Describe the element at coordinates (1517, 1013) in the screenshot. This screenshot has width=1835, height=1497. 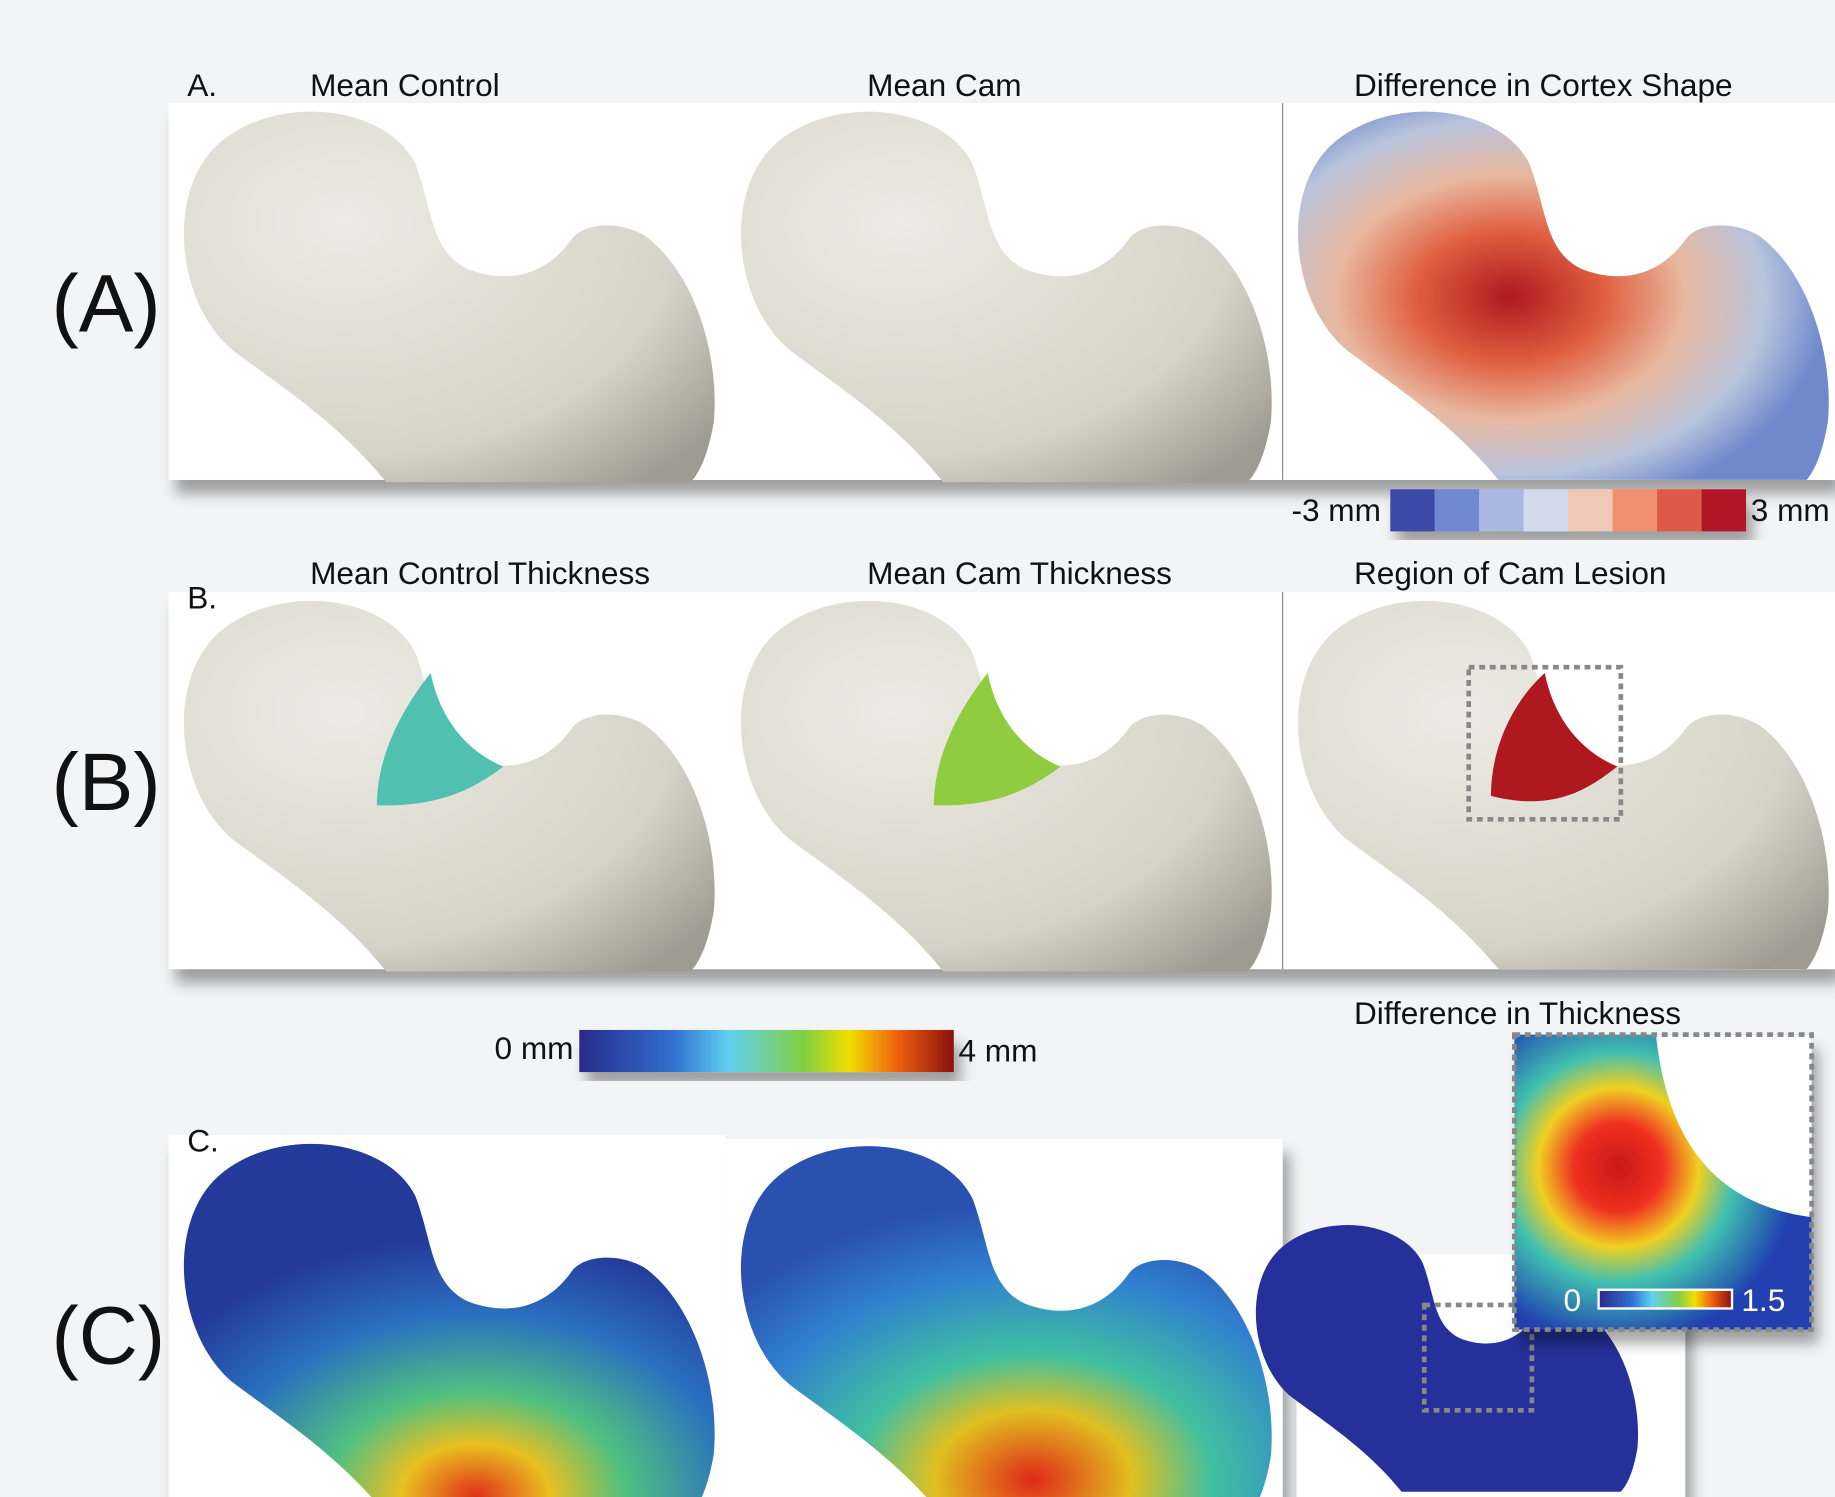
I see `inset-title: Difference in Thickness` at that location.